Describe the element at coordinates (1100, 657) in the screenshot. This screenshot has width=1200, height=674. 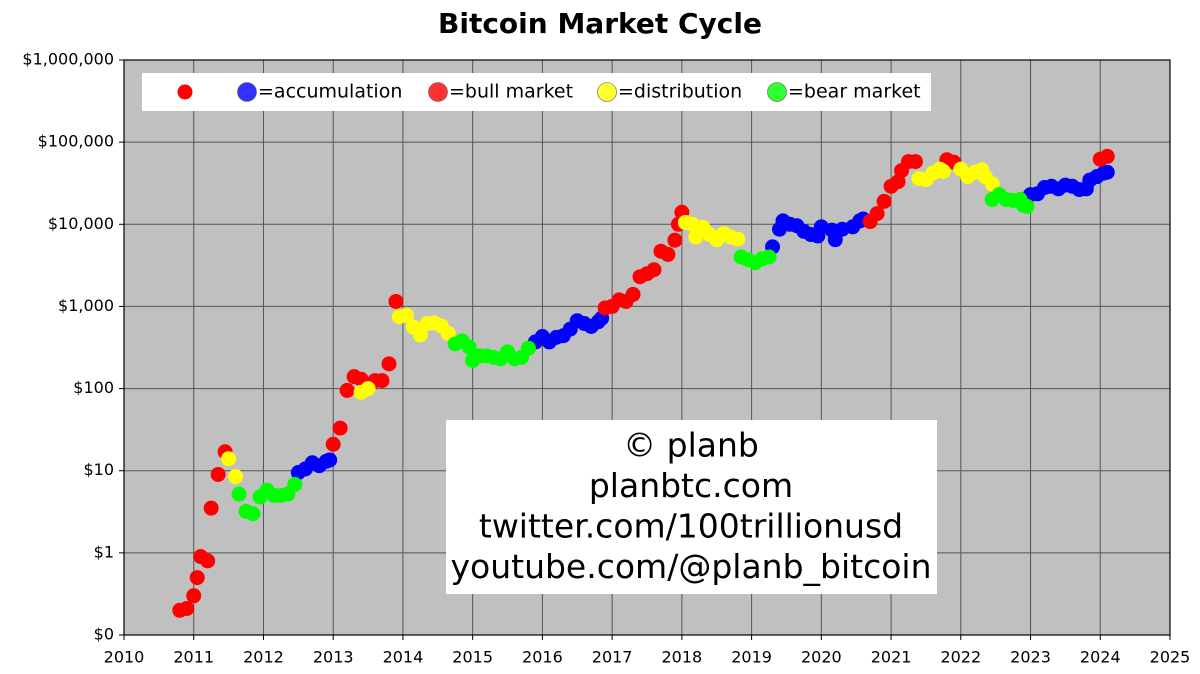
I see `x-tick-label: 2024` at that location.